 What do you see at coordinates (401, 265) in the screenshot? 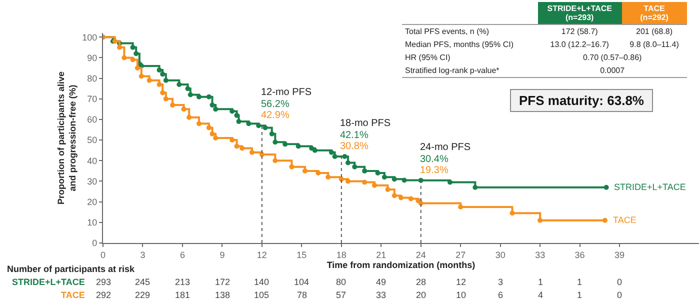
I see `x-axis-title: Time from randomization (months)` at bounding box center [401, 265].